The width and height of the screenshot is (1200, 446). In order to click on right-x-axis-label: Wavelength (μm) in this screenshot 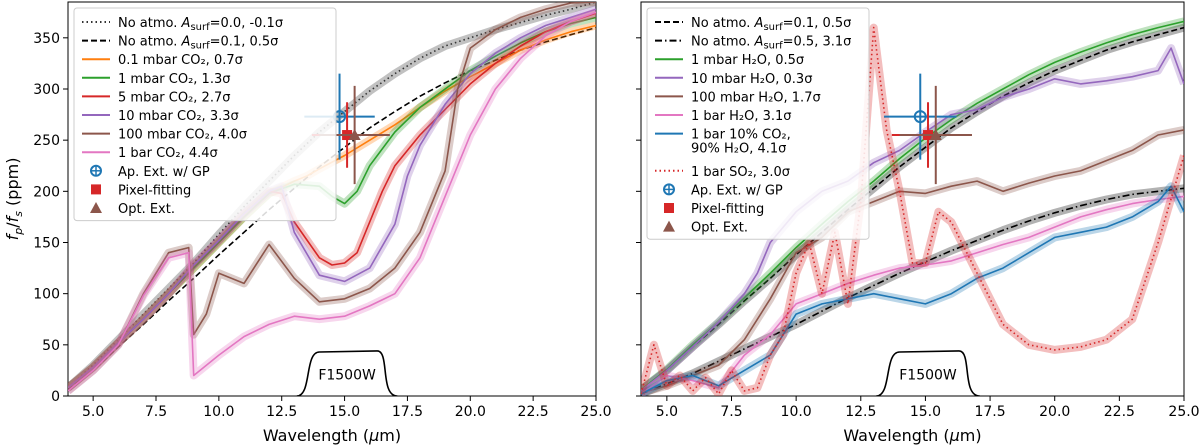, I will do `click(912, 435)`.